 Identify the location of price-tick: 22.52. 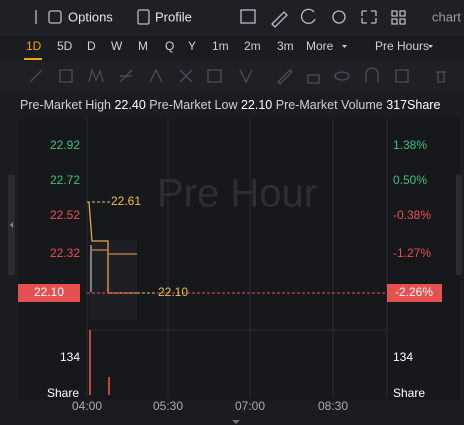
(65, 215).